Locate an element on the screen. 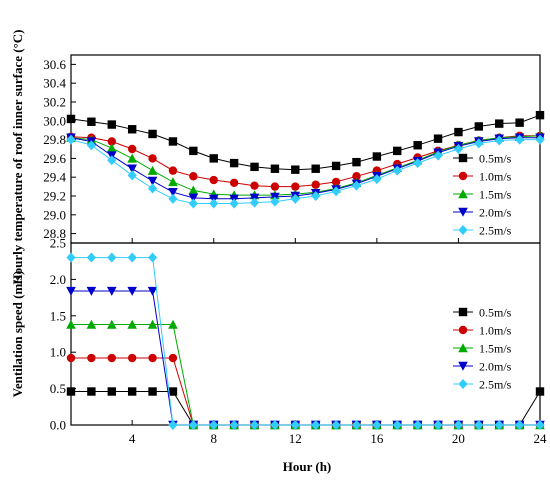  y-tick-label: 28.8 is located at coordinates (54, 233).